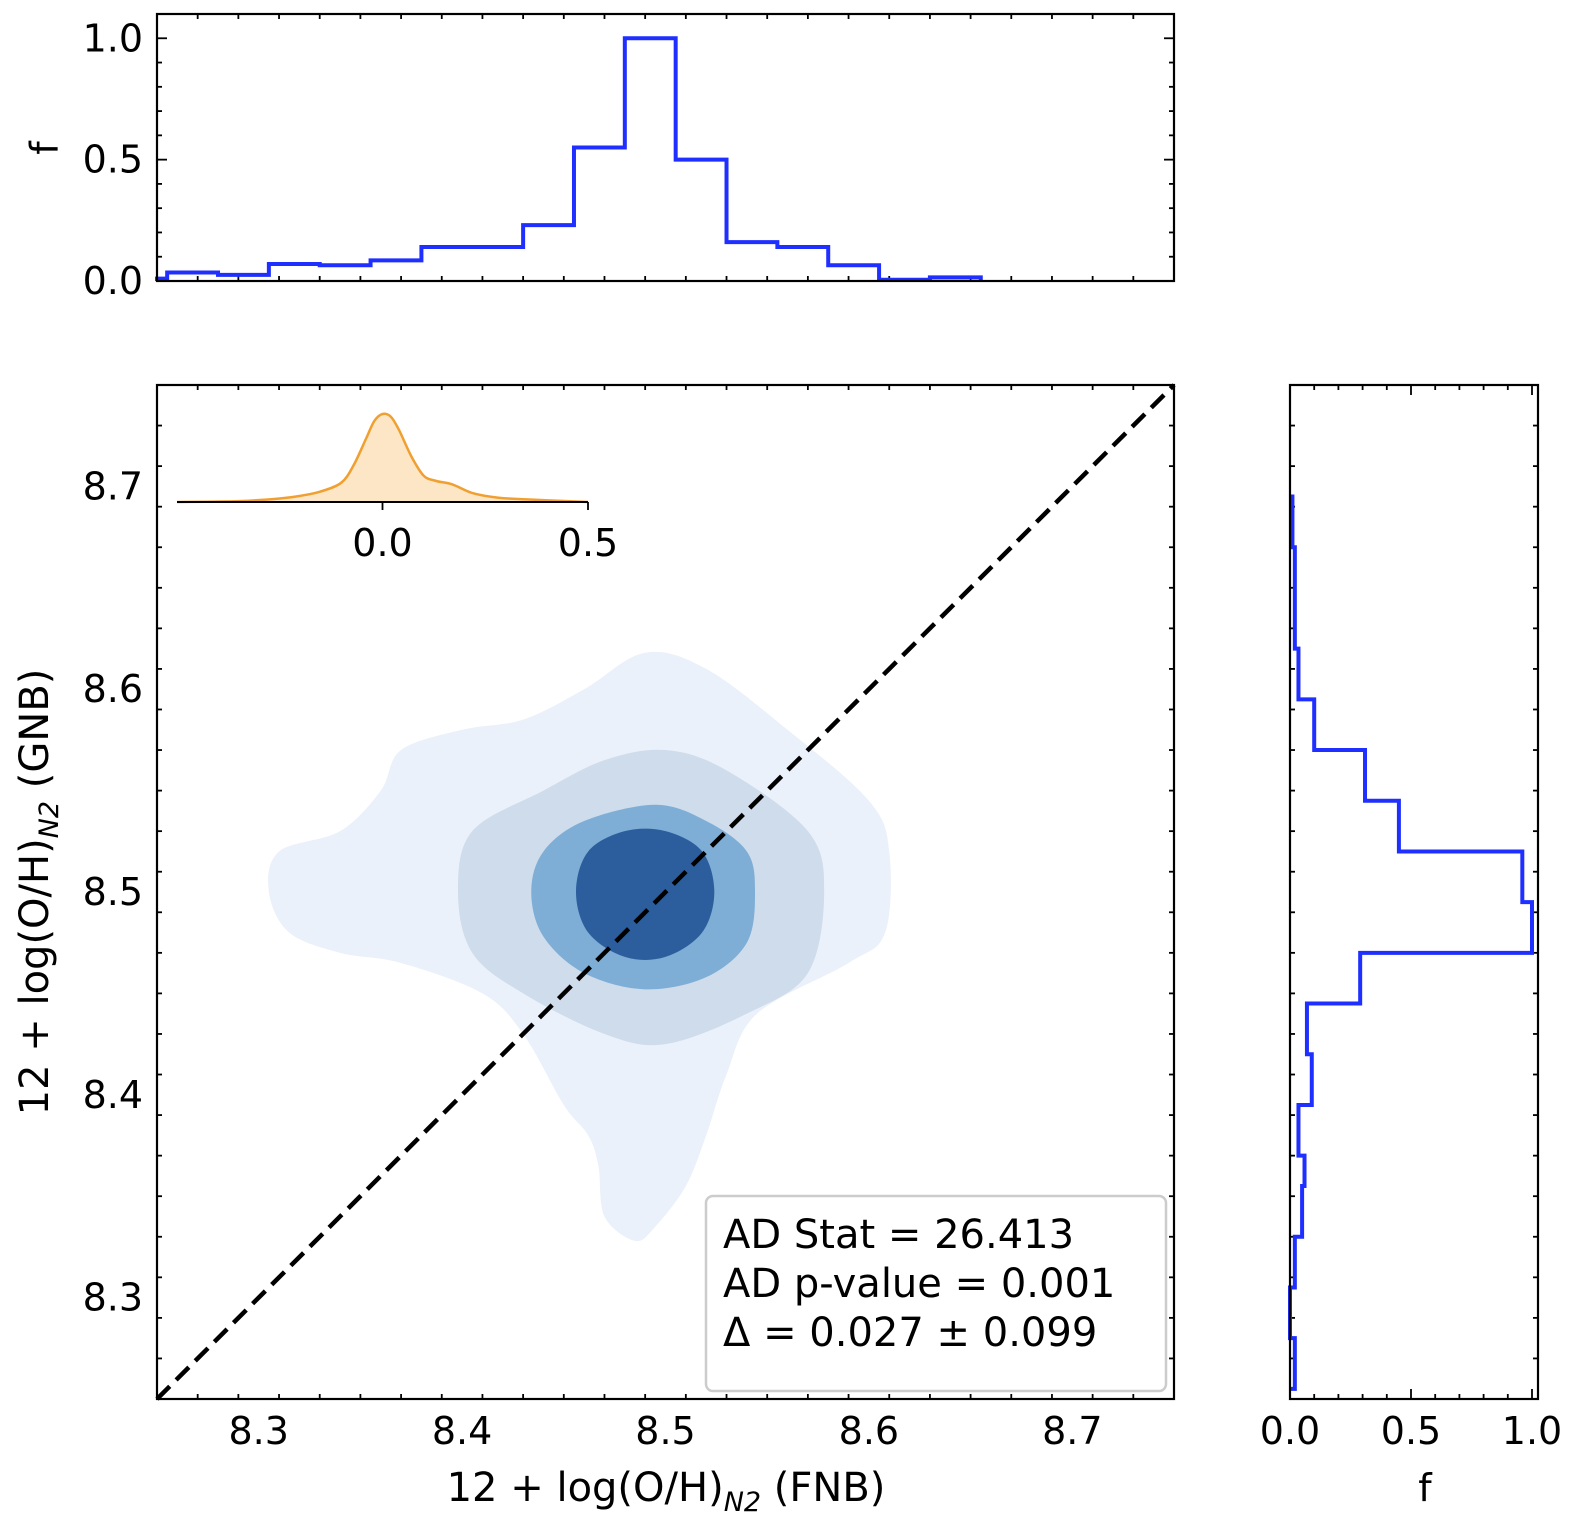 The image size is (1580, 1530). Describe the element at coordinates (1425, 1488) in the screenshot. I see `right-x-axis-label: f` at that location.